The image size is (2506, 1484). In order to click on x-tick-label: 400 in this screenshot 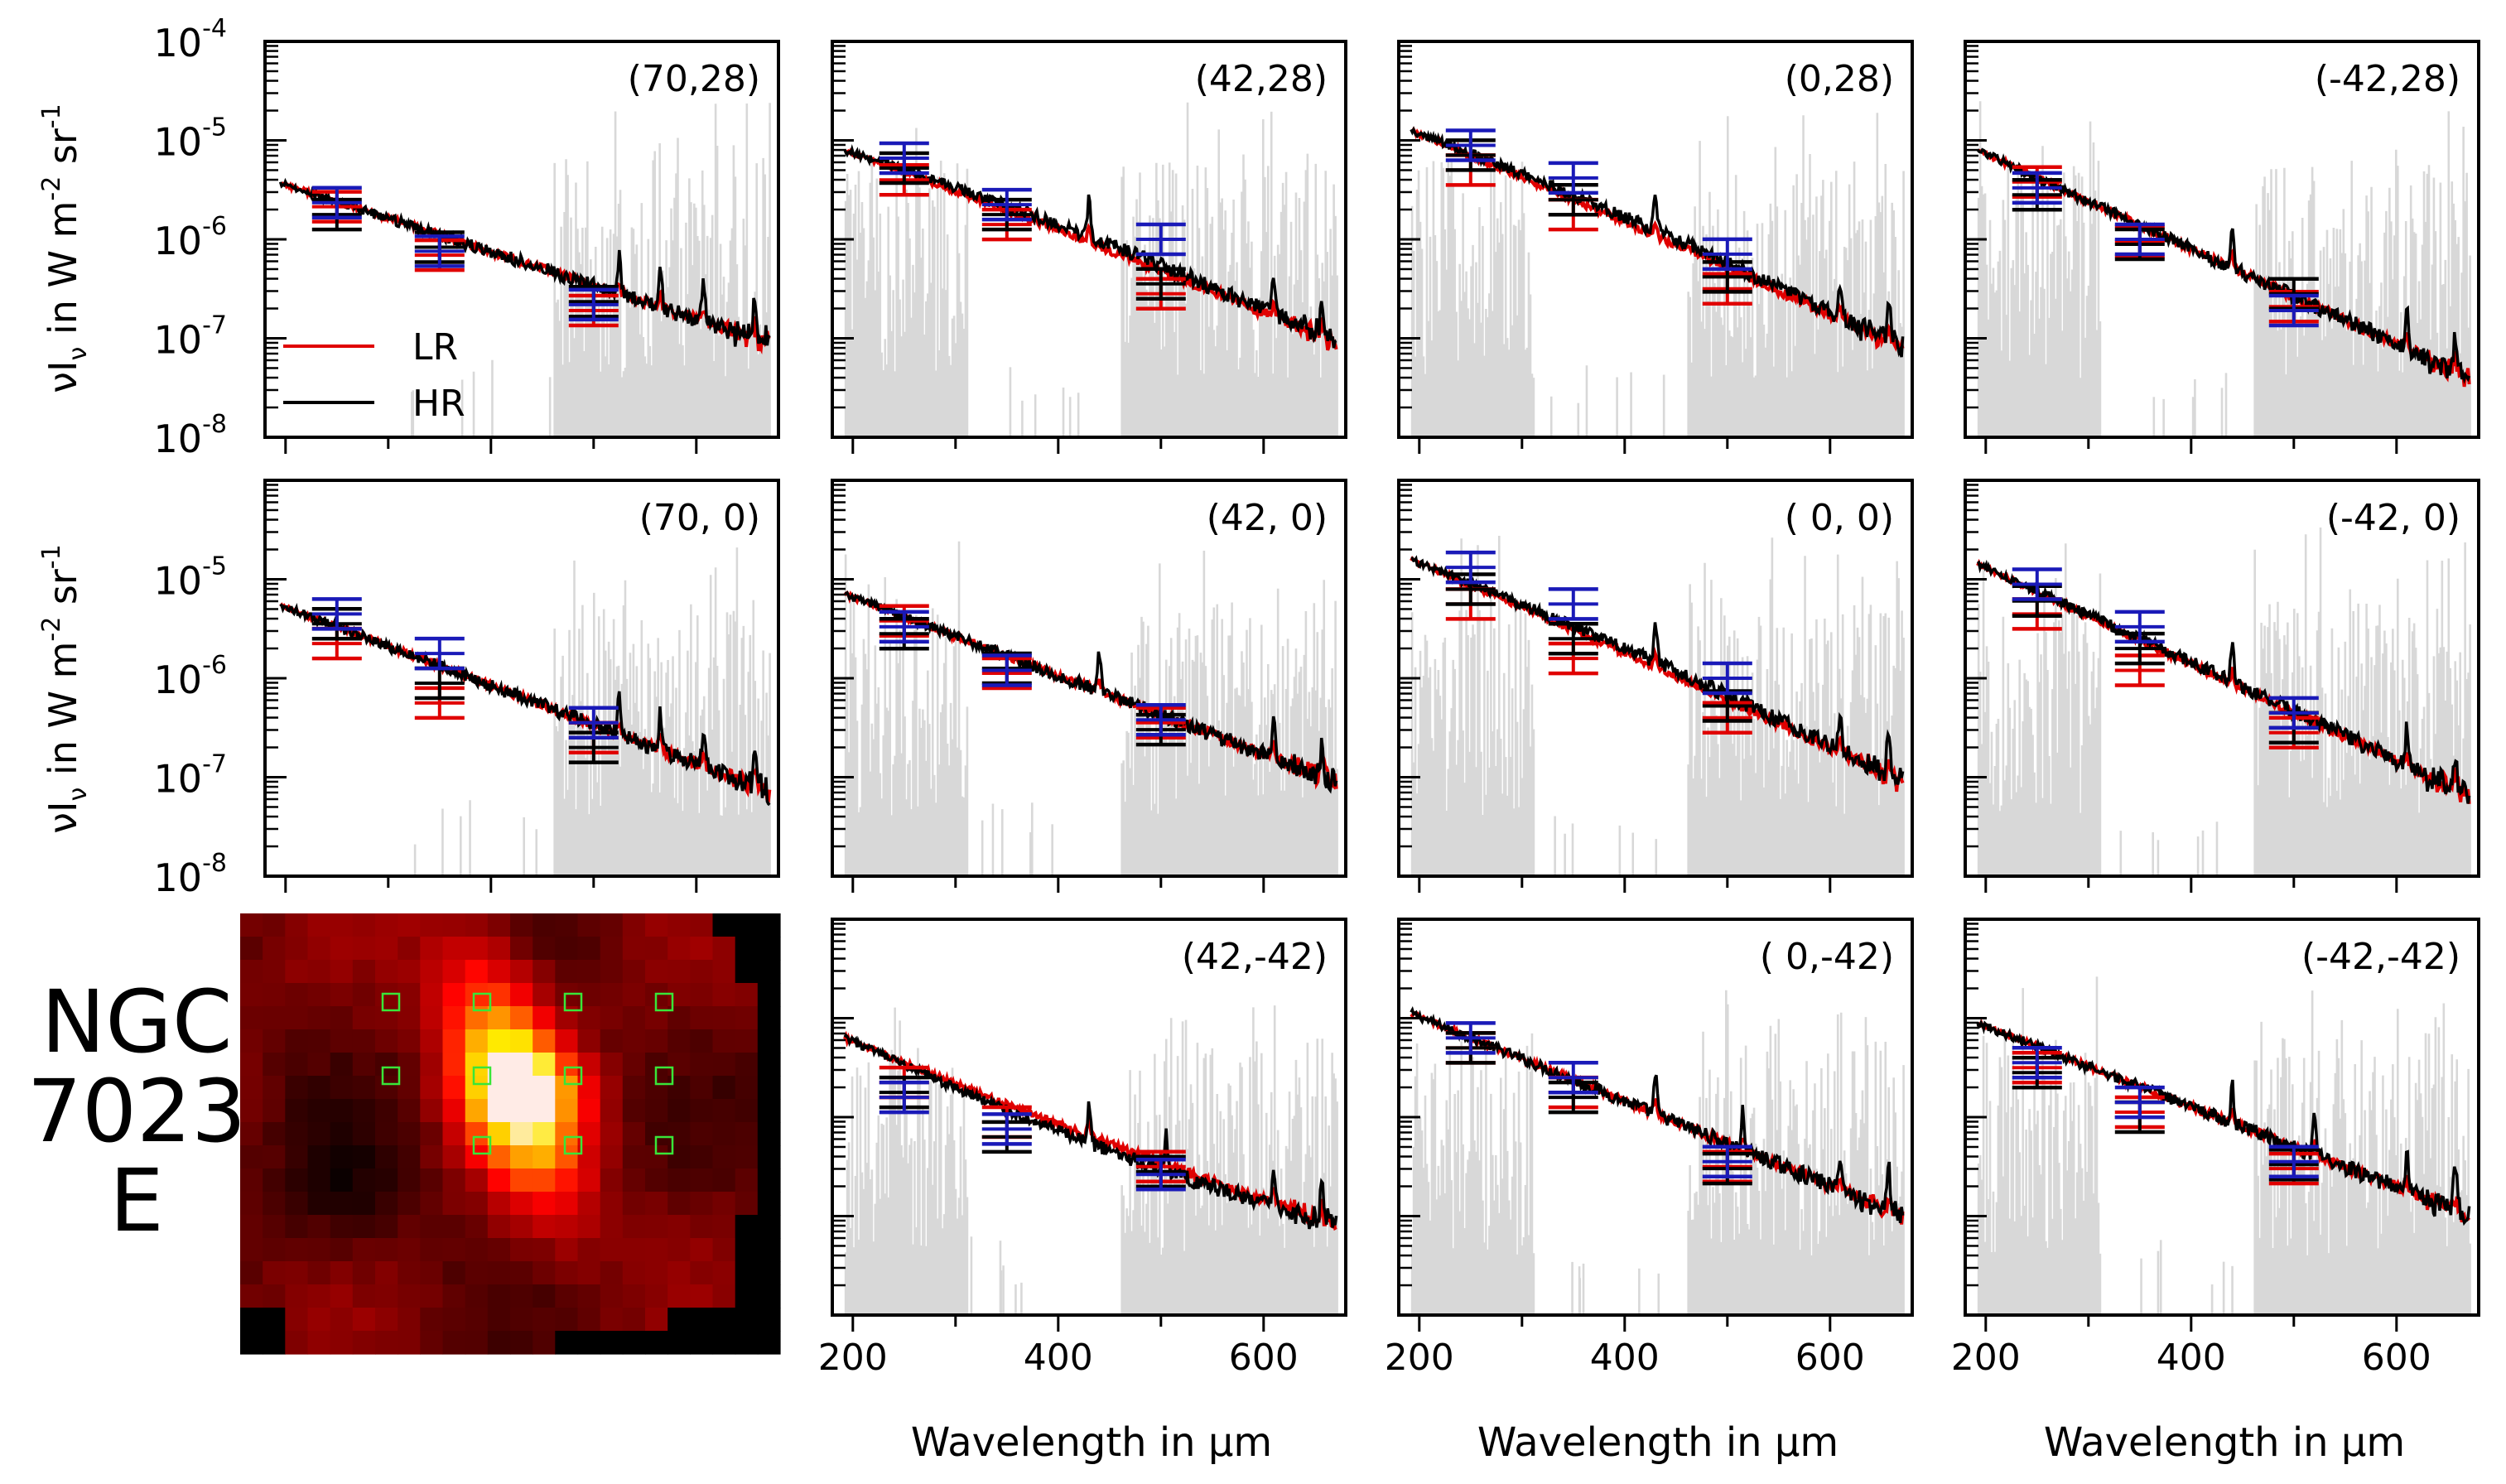, I will do `click(1625, 1358)`.